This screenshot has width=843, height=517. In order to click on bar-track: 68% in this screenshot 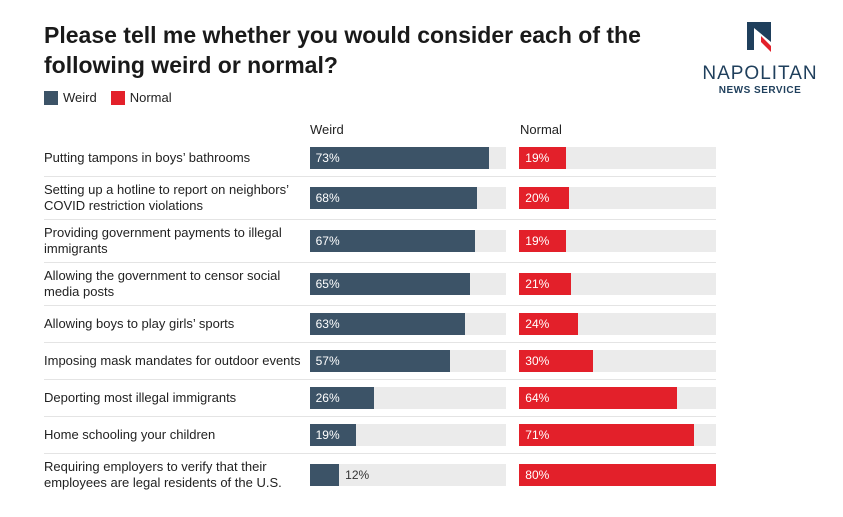, I will do `click(408, 198)`.